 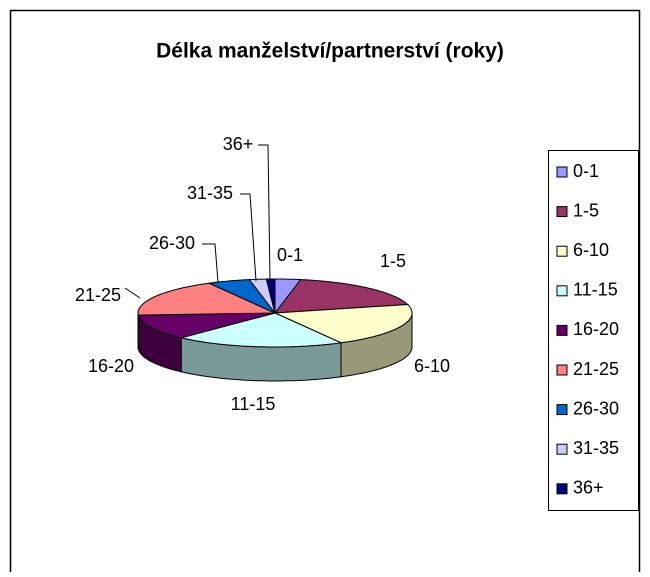 I want to click on legend-label: 6-10, so click(x=591, y=250).